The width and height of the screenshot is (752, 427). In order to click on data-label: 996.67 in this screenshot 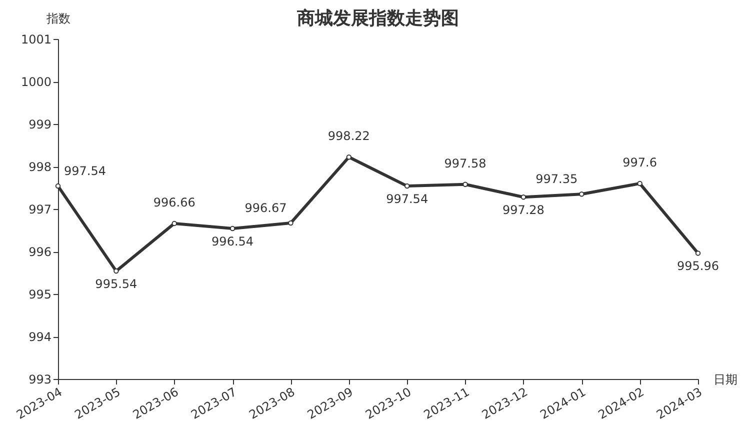, I will do `click(265, 208)`.